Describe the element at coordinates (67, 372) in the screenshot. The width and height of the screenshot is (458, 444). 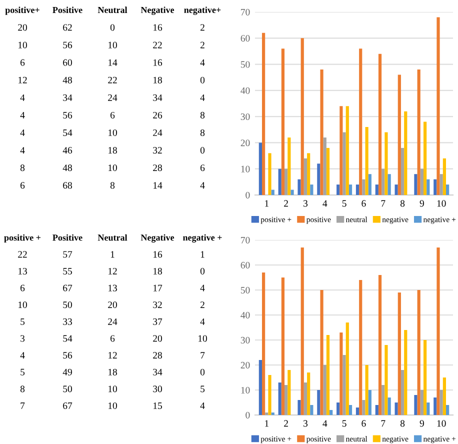
I see `text: 49` at that location.